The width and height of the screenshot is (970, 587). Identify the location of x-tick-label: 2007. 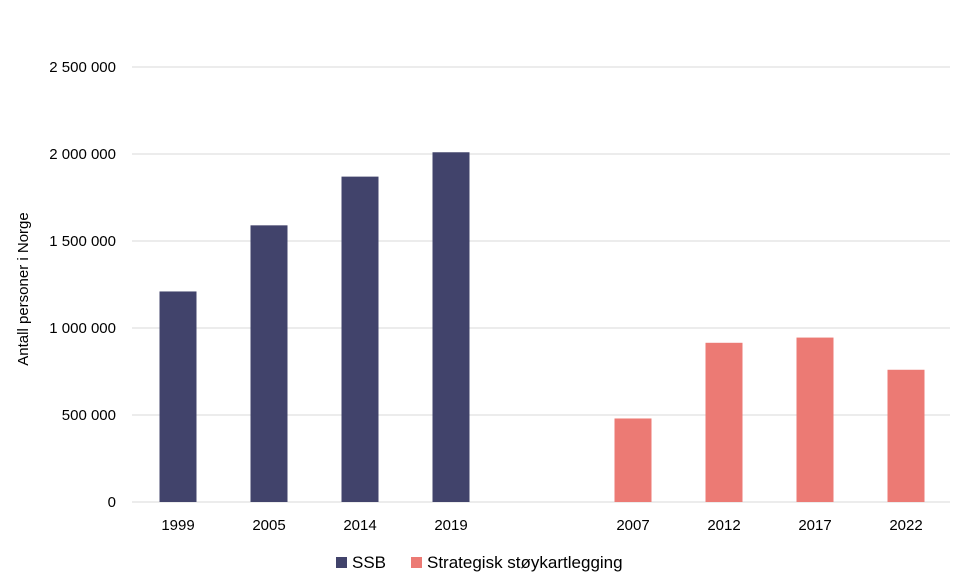
(632, 525).